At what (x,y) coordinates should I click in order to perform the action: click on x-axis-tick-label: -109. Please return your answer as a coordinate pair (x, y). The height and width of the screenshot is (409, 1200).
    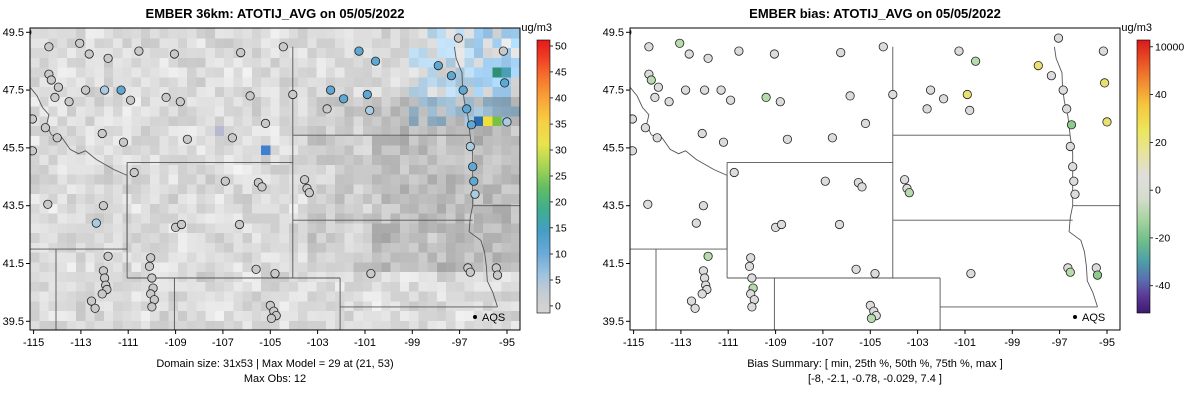
    Looking at the image, I should click on (776, 343).